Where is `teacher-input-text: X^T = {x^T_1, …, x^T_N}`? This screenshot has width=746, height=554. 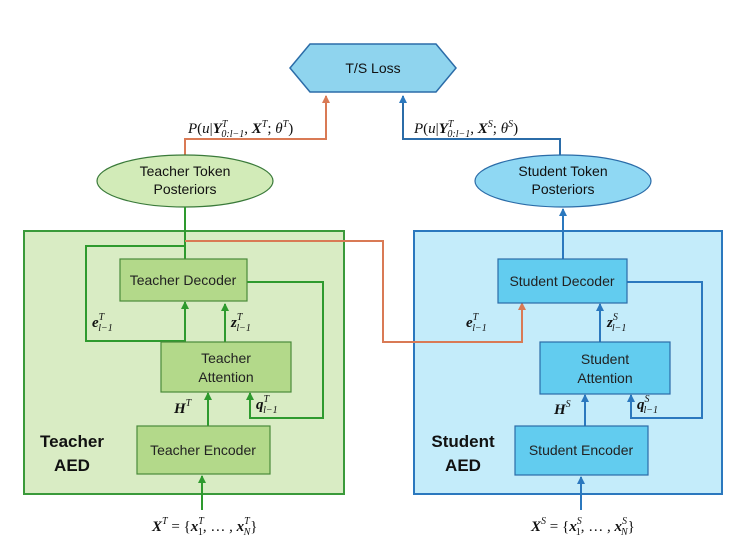 teacher-input-text: X^T = {x^T_1, …, x^T_N} is located at coordinates (6, 0).